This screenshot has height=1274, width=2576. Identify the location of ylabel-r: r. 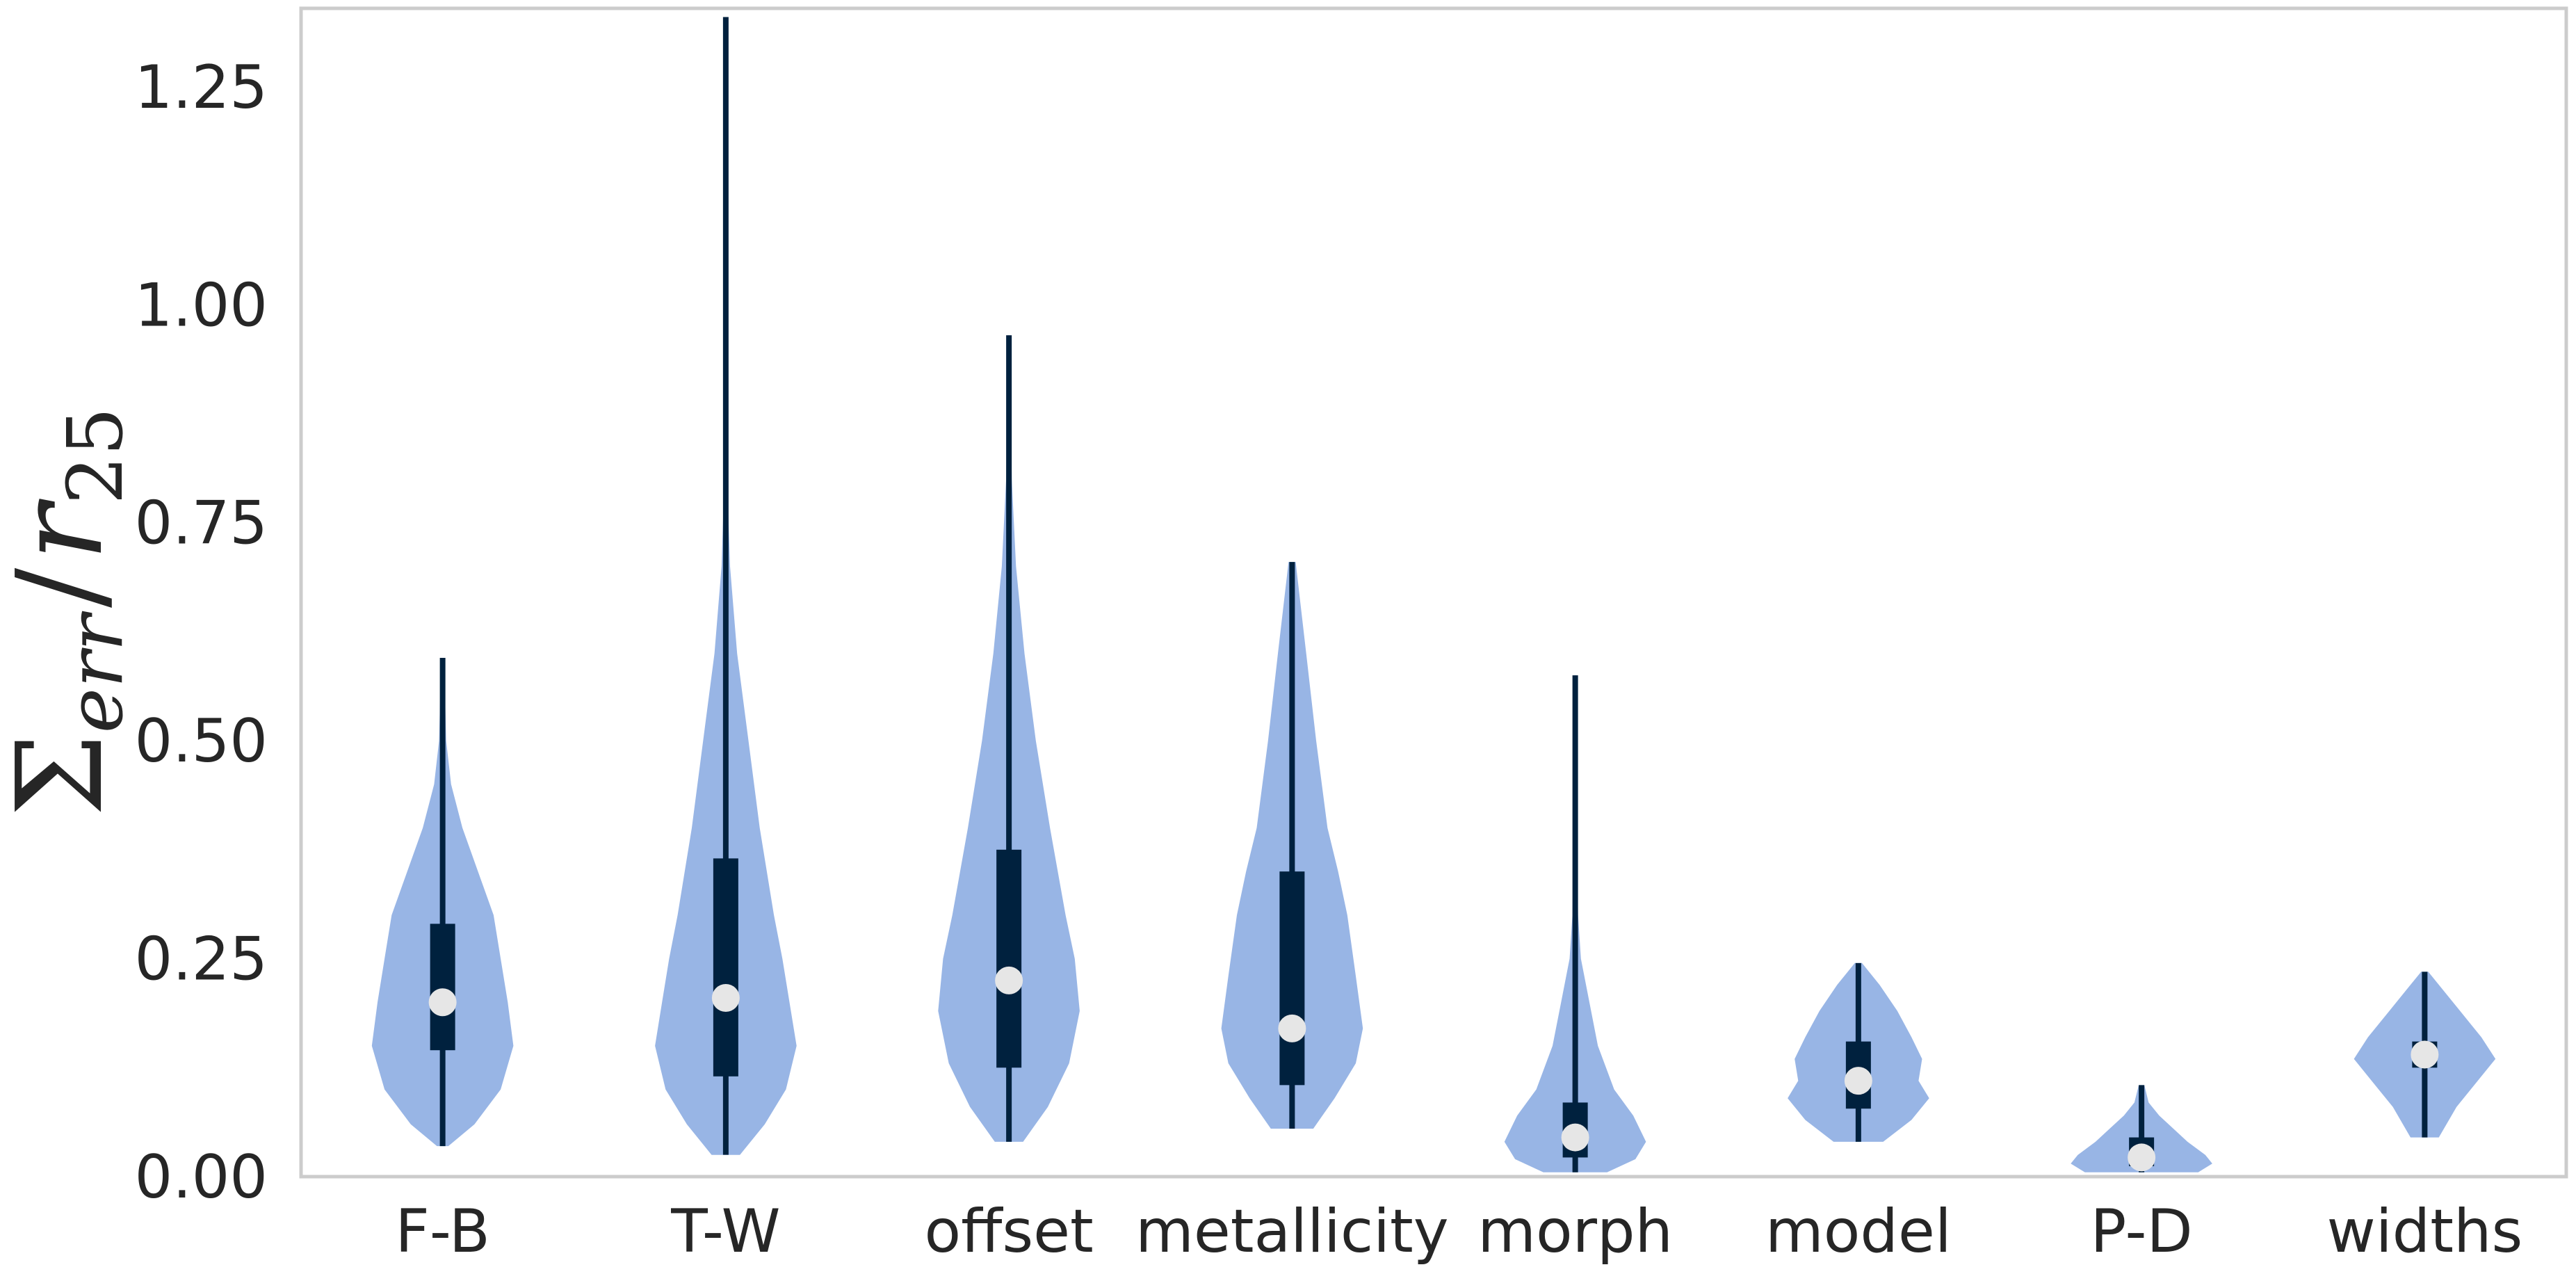
(64, 530).